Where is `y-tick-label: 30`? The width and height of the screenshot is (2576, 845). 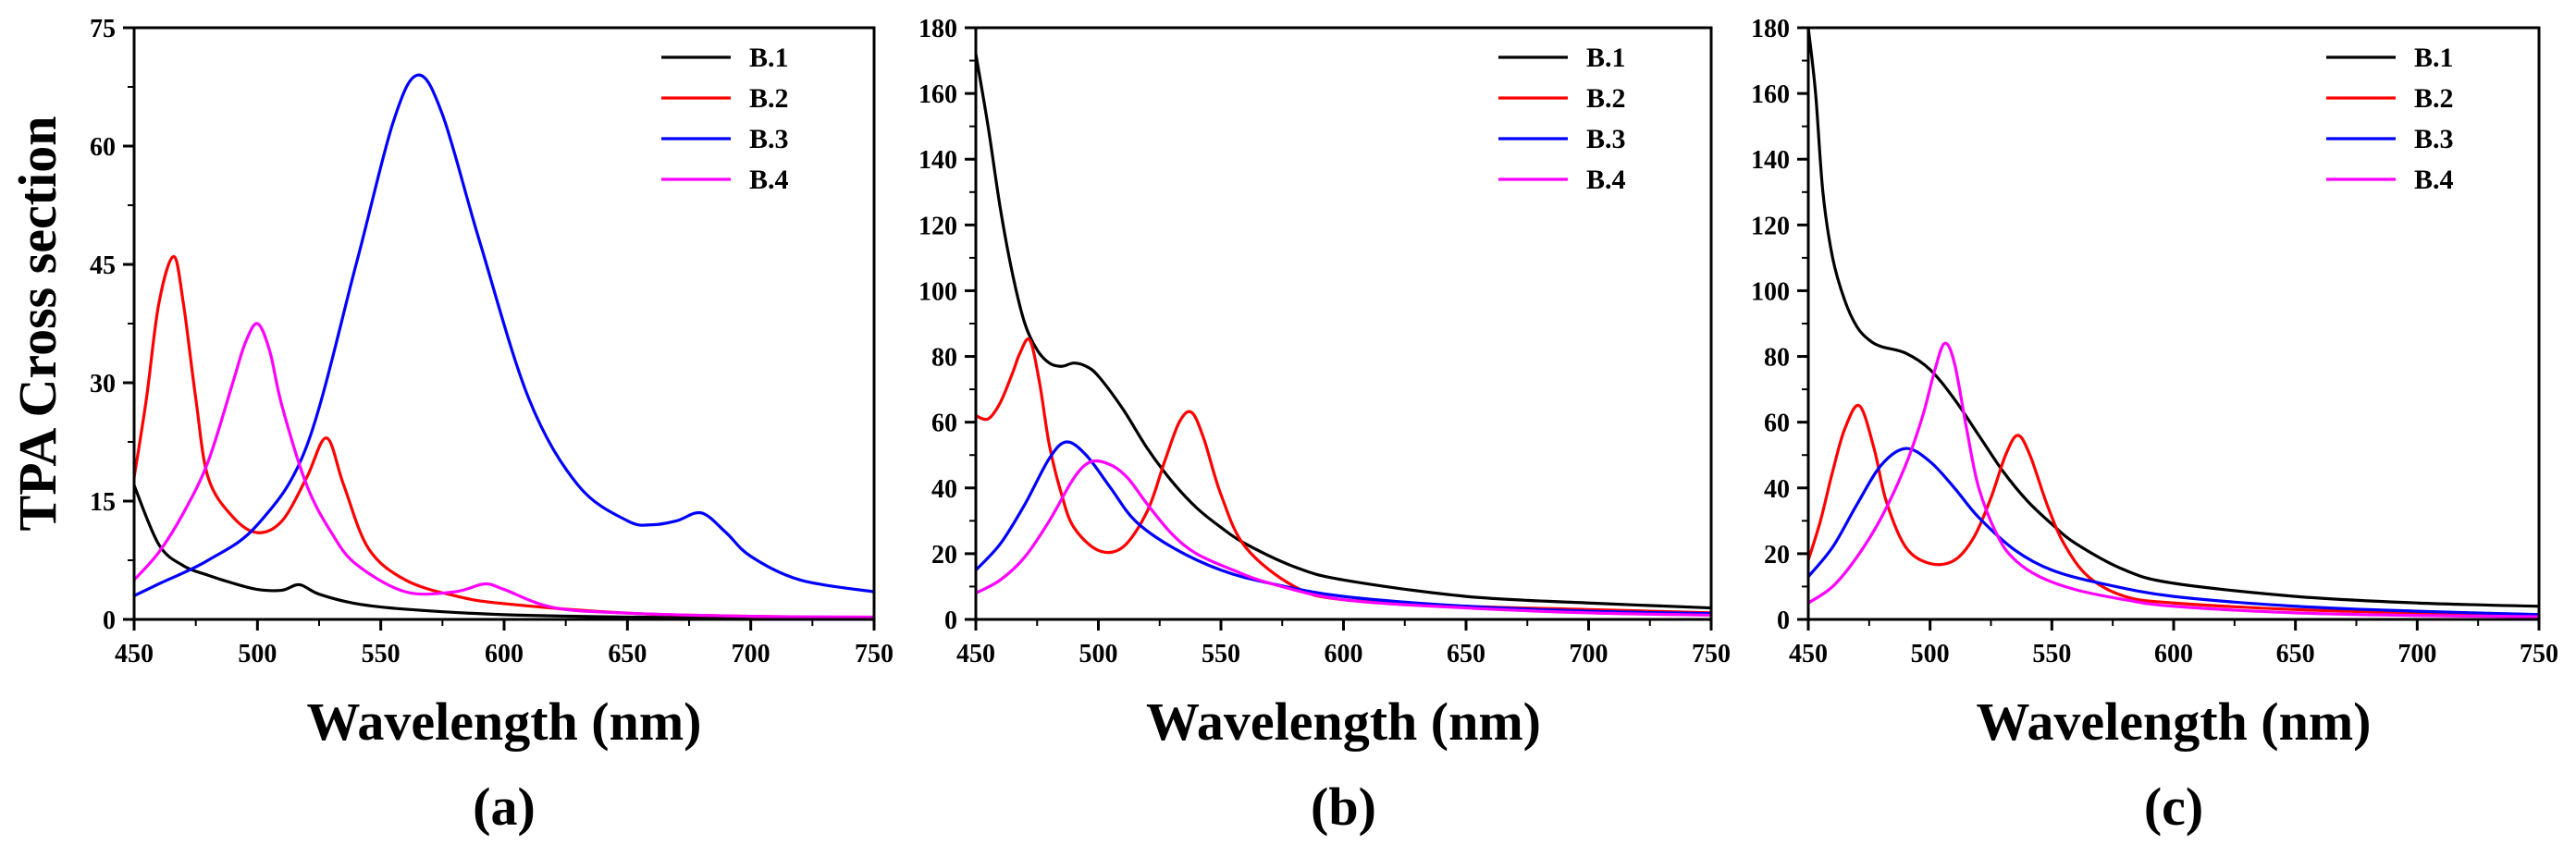
y-tick-label: 30 is located at coordinates (103, 384).